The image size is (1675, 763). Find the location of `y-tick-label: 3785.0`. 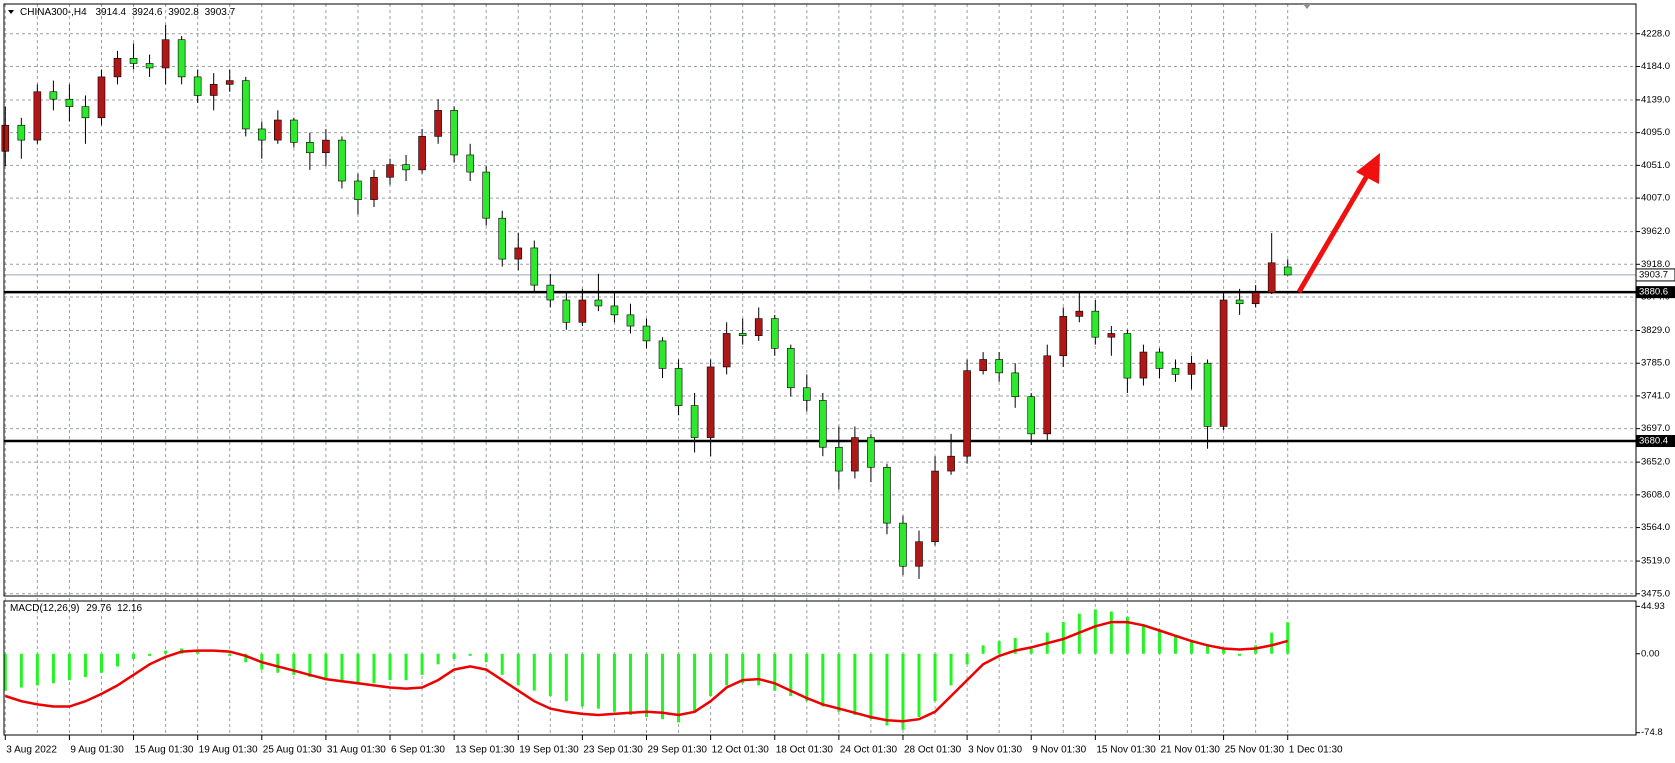

y-tick-label: 3785.0 is located at coordinates (1655, 363).